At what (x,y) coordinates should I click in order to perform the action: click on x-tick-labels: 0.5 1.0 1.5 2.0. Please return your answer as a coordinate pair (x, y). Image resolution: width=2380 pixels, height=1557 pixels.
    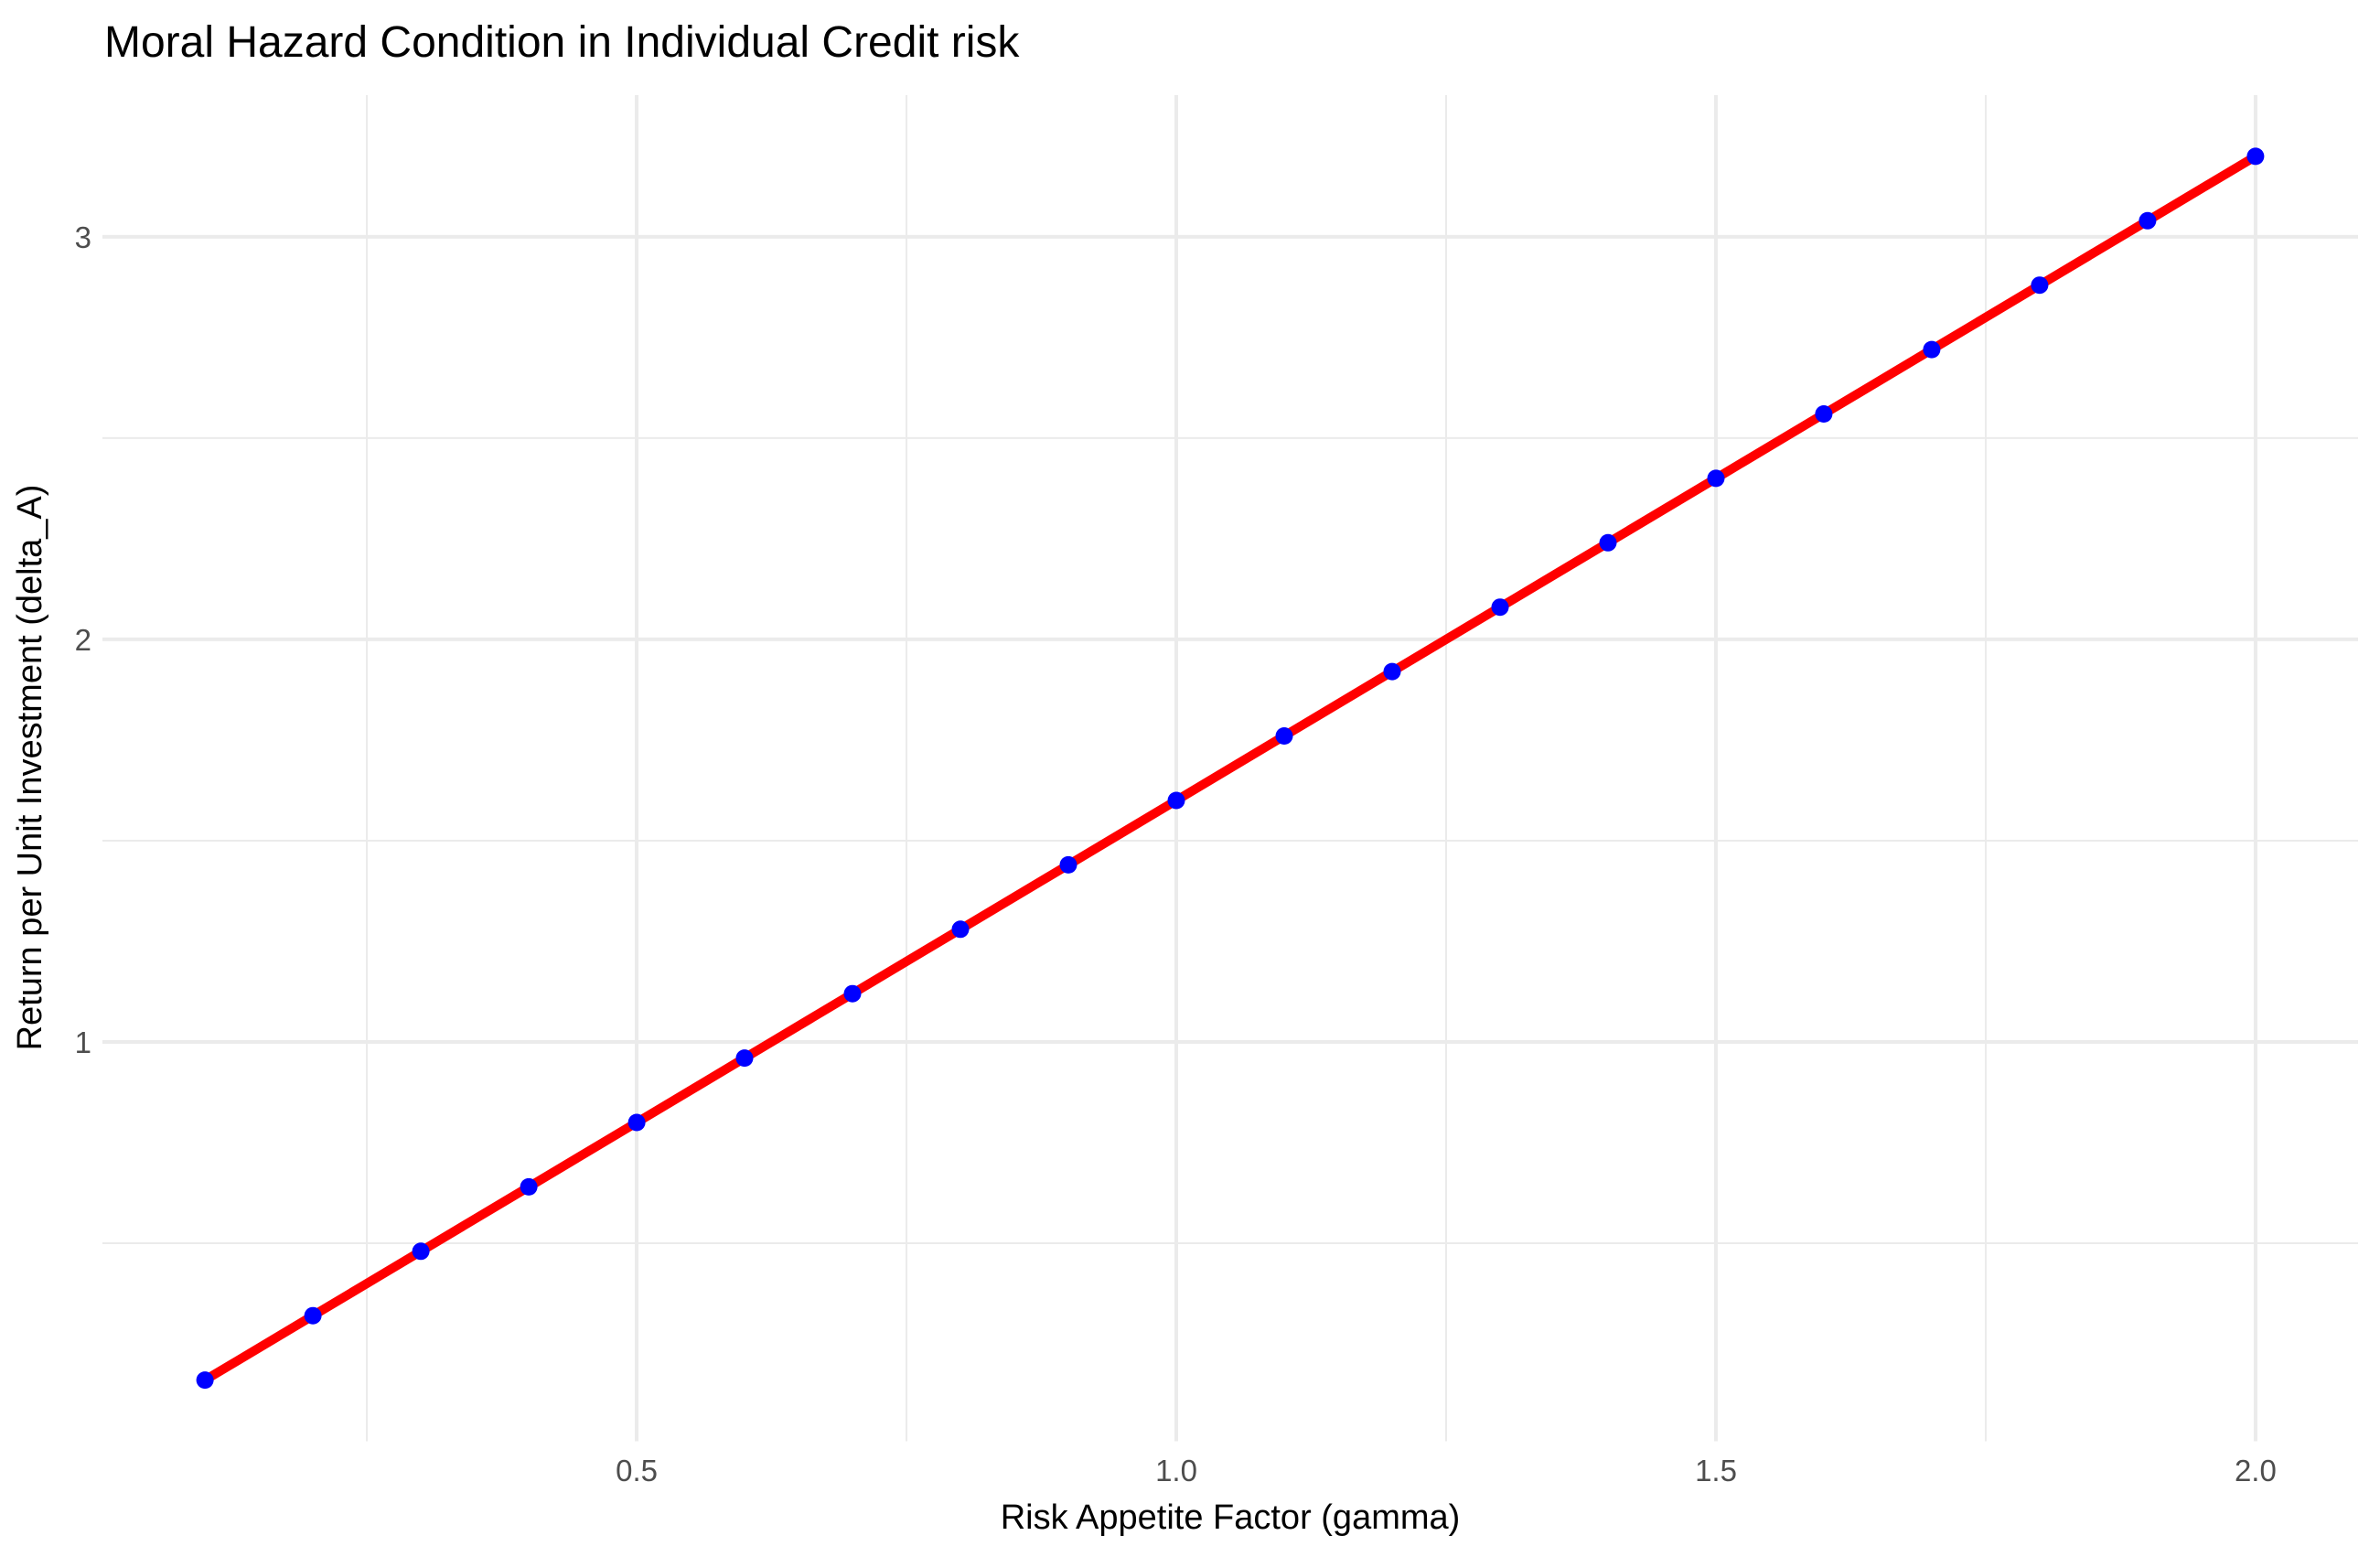
    Looking at the image, I should click on (1446, 1471).